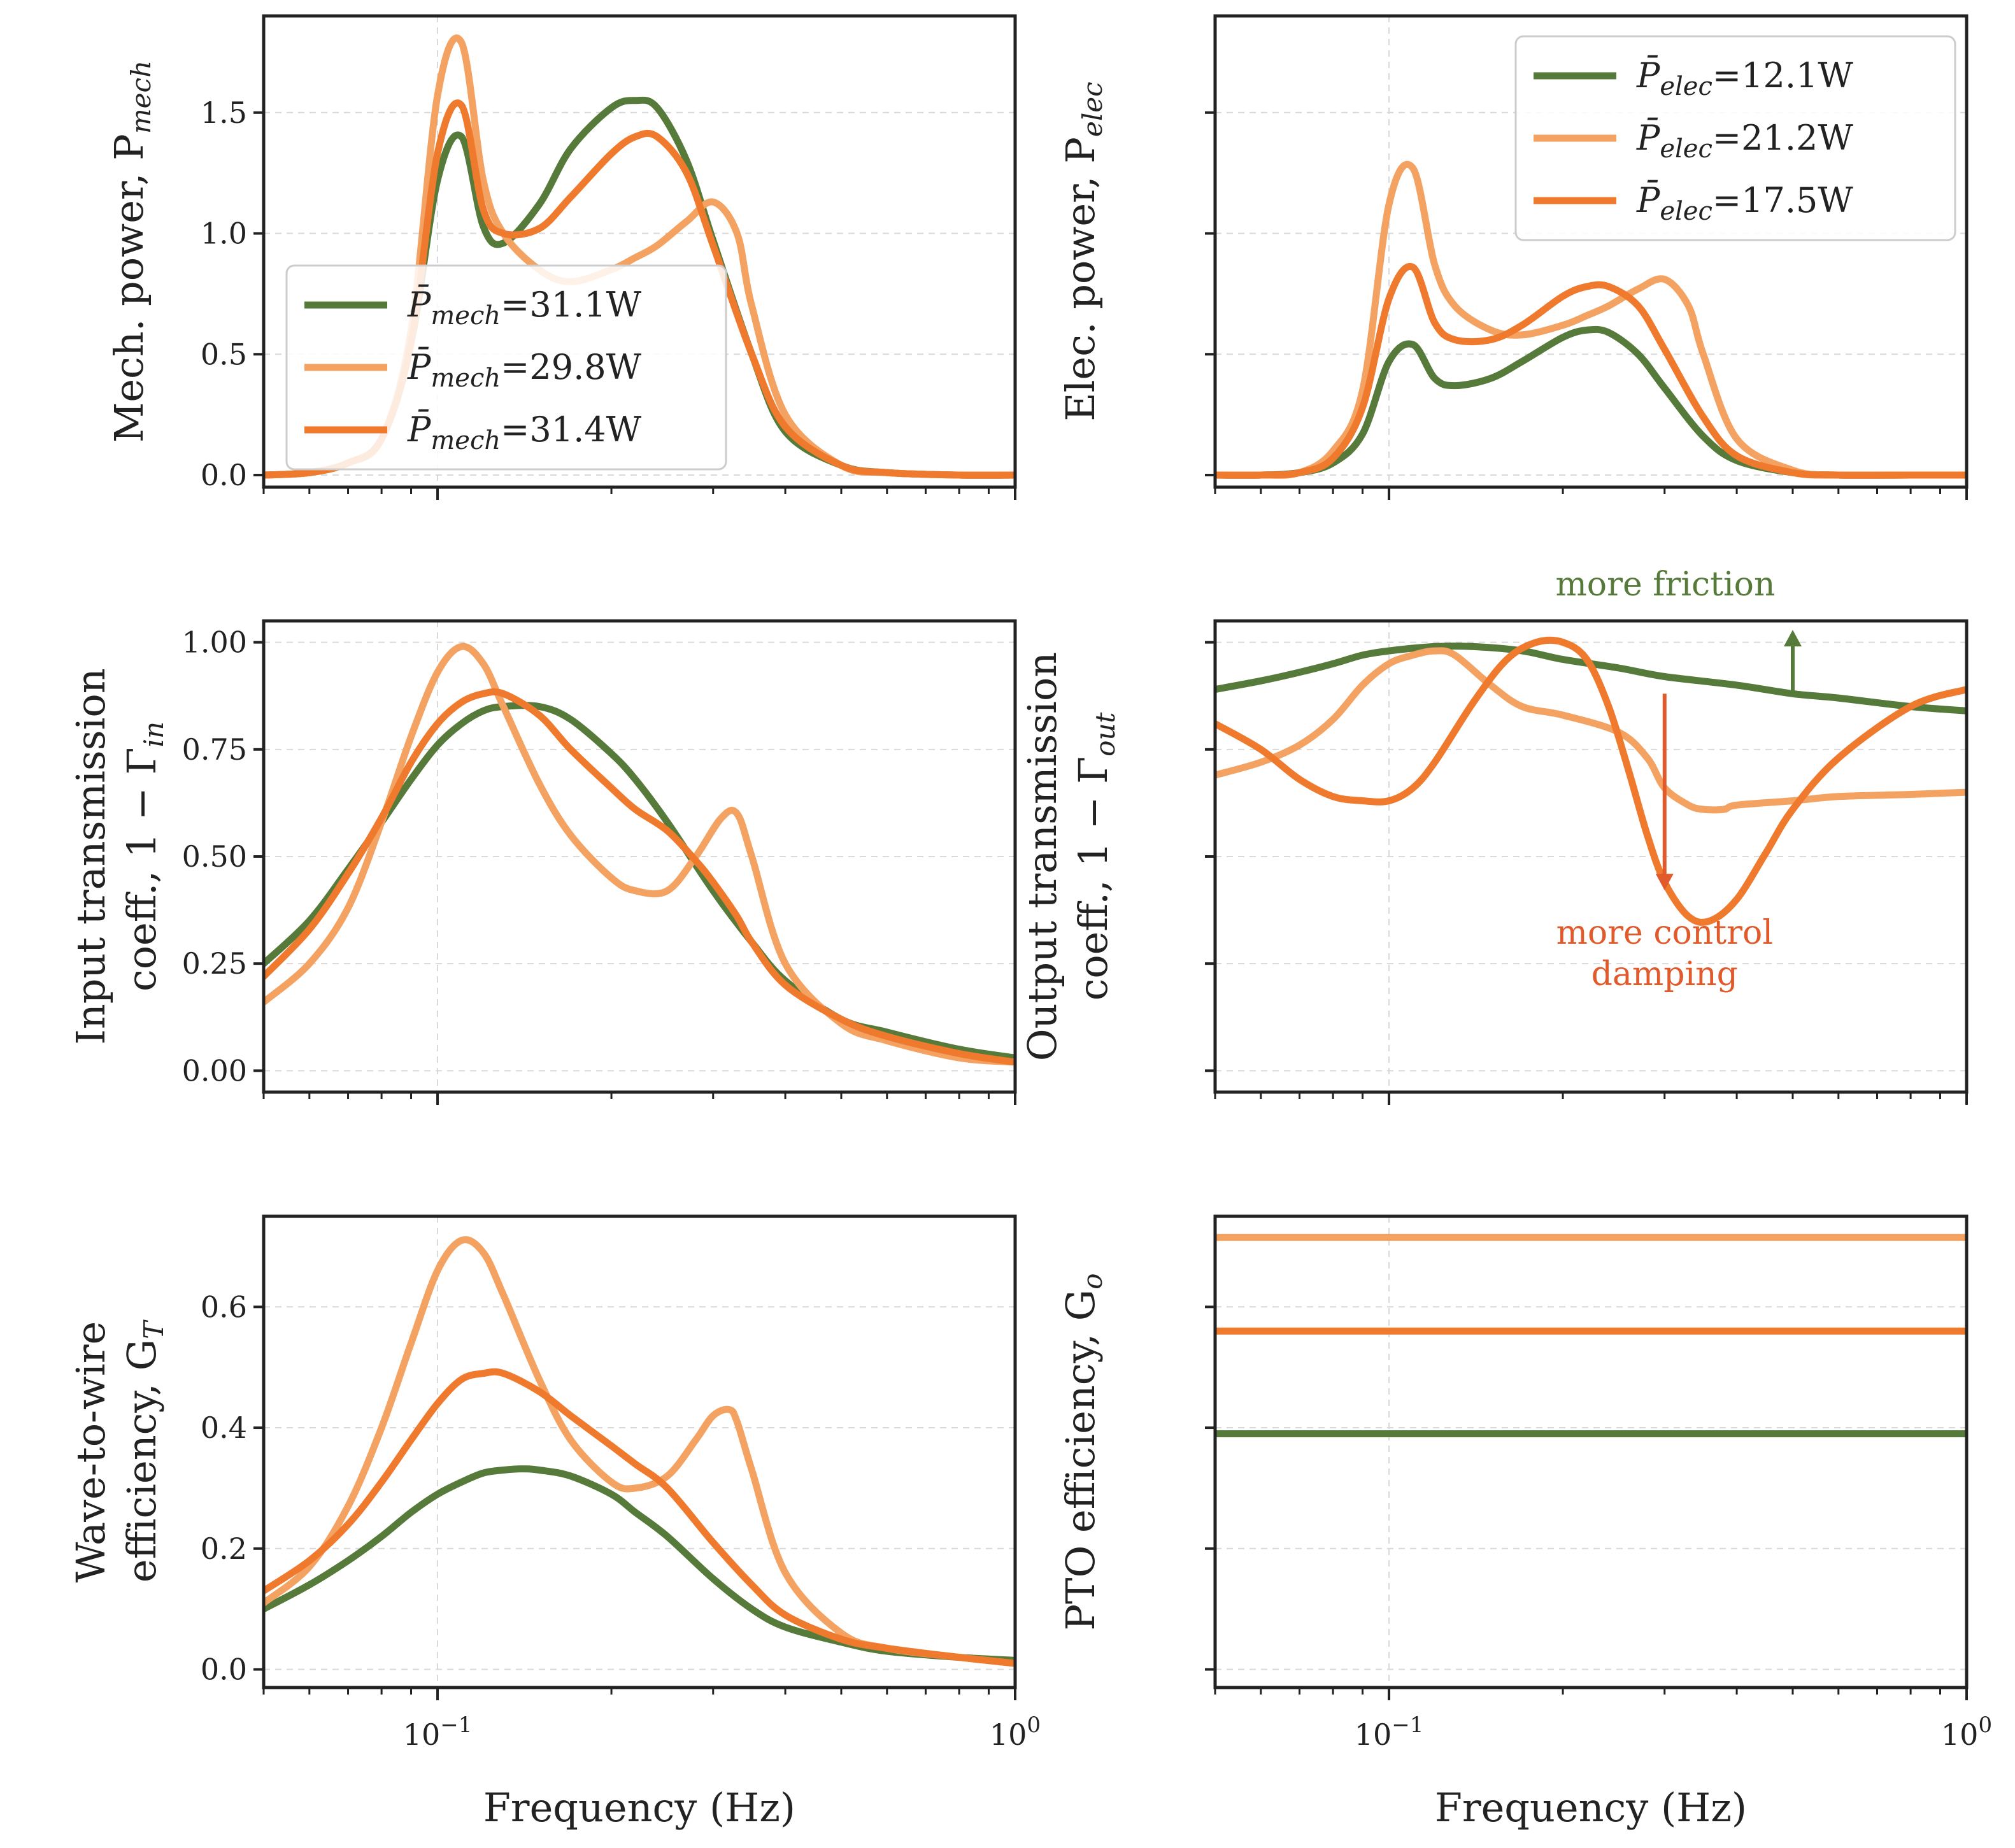  Describe the element at coordinates (1744, 203) in the screenshot. I see `legend-label: P̄elec=17.5W` at that location.